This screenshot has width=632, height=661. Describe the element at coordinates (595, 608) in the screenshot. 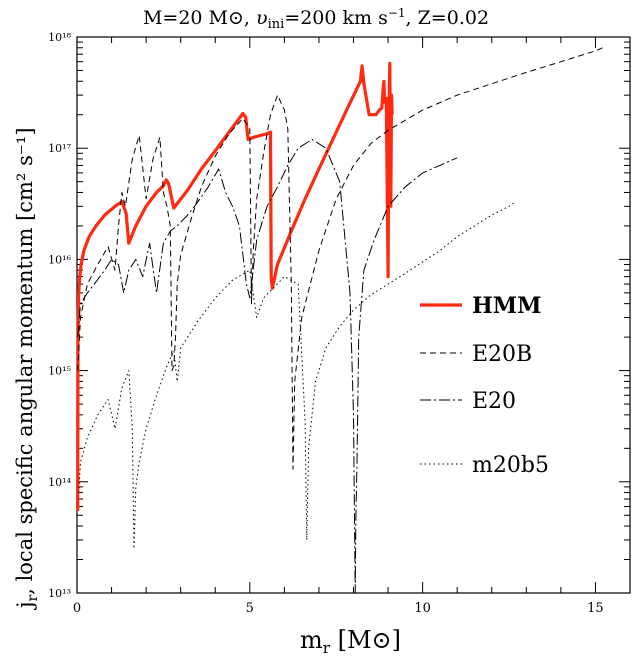

I see `x-tick-label: 15` at that location.